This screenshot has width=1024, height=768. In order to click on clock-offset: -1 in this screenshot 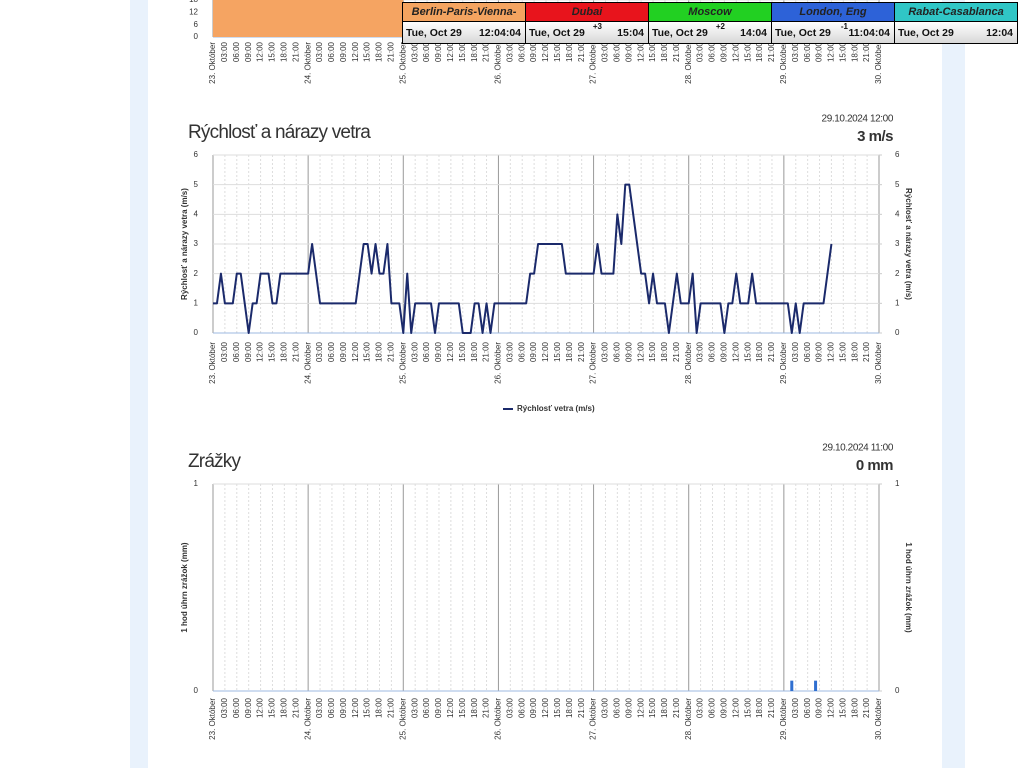, I will do `click(844, 26)`.